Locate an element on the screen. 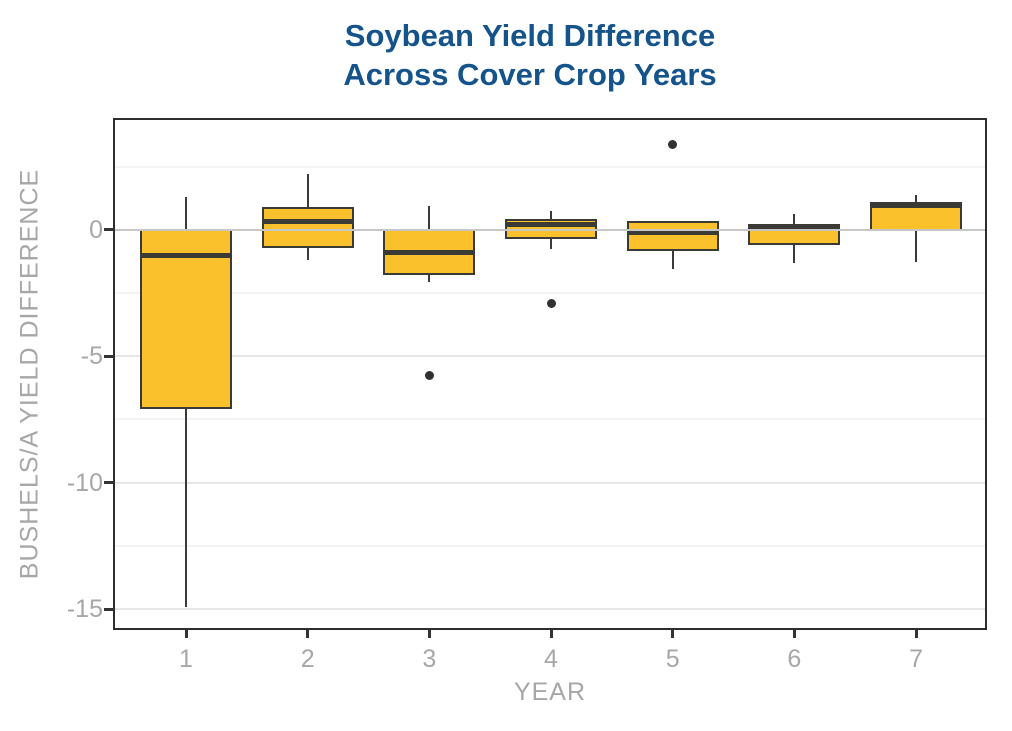 This screenshot has width=1012, height=731. x-tick-label: 3 is located at coordinates (429, 659).